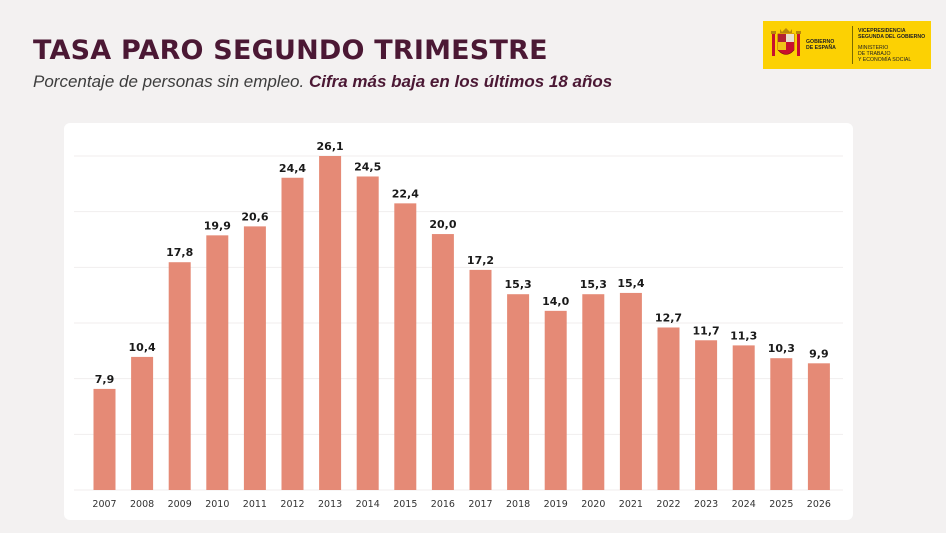 The width and height of the screenshot is (946, 533). Describe the element at coordinates (706, 330) in the screenshot. I see `data-label-2023: 11,7` at that location.